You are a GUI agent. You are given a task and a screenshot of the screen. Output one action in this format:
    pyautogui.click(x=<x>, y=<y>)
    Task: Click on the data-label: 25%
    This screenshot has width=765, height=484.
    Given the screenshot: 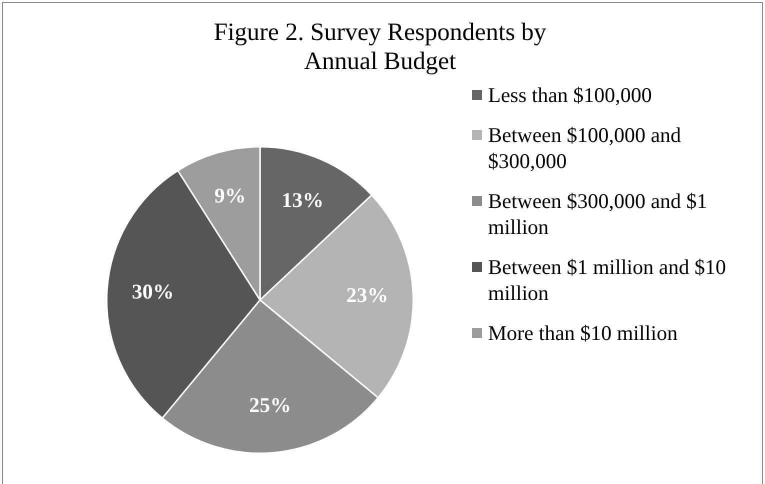 What is the action you would take?
    pyautogui.click(x=270, y=405)
    